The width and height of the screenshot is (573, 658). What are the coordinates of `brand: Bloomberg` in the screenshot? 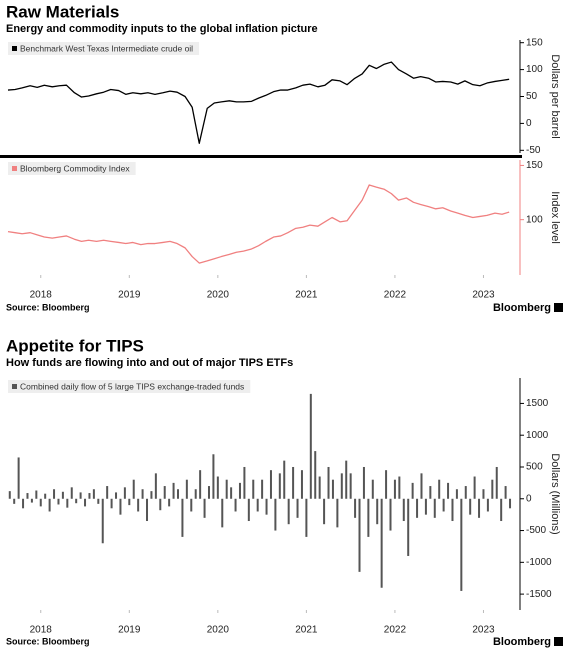 It's located at (522, 642).